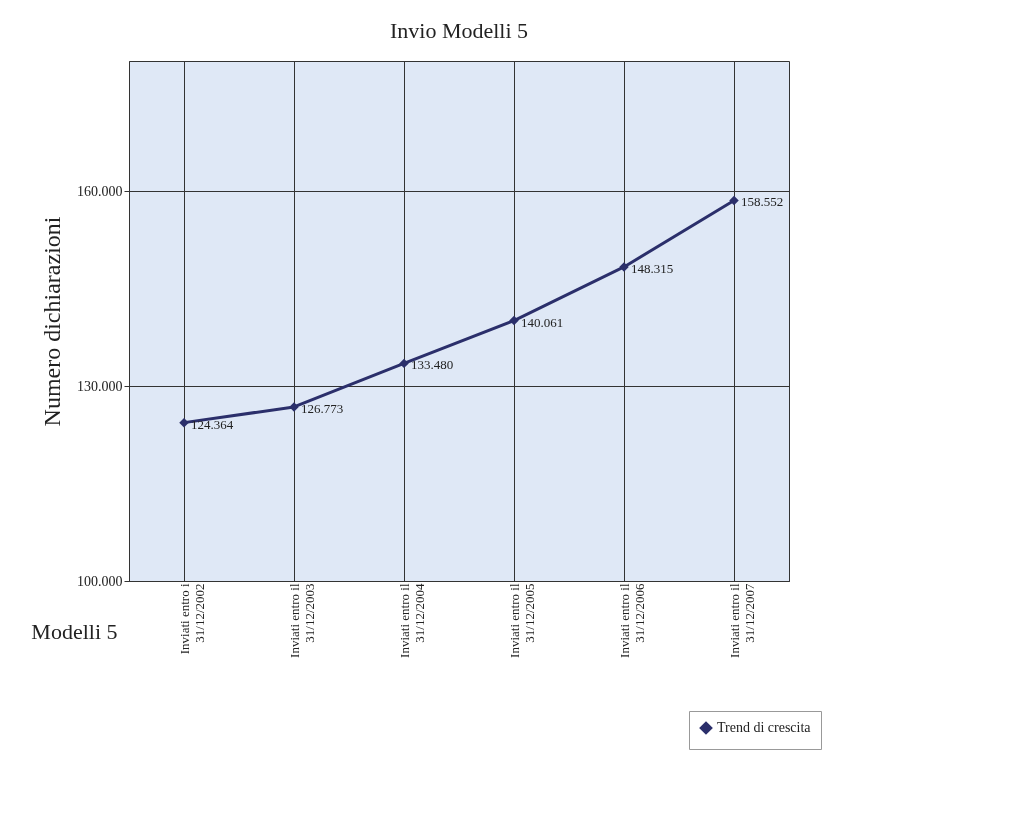  Describe the element at coordinates (100, 191) in the screenshot. I see `y-tick-label: 160.000` at that location.